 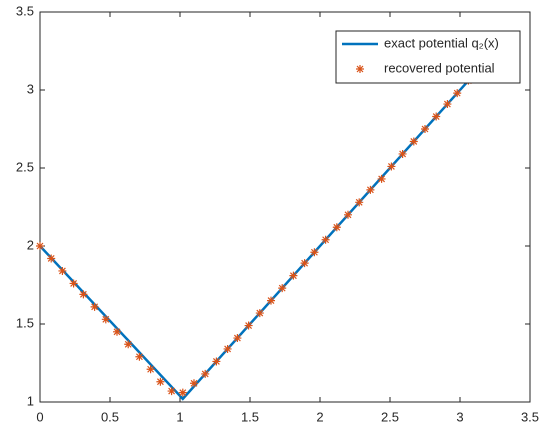 What do you see at coordinates (439, 67) in the screenshot?
I see `legend-label: recovered potential` at bounding box center [439, 67].